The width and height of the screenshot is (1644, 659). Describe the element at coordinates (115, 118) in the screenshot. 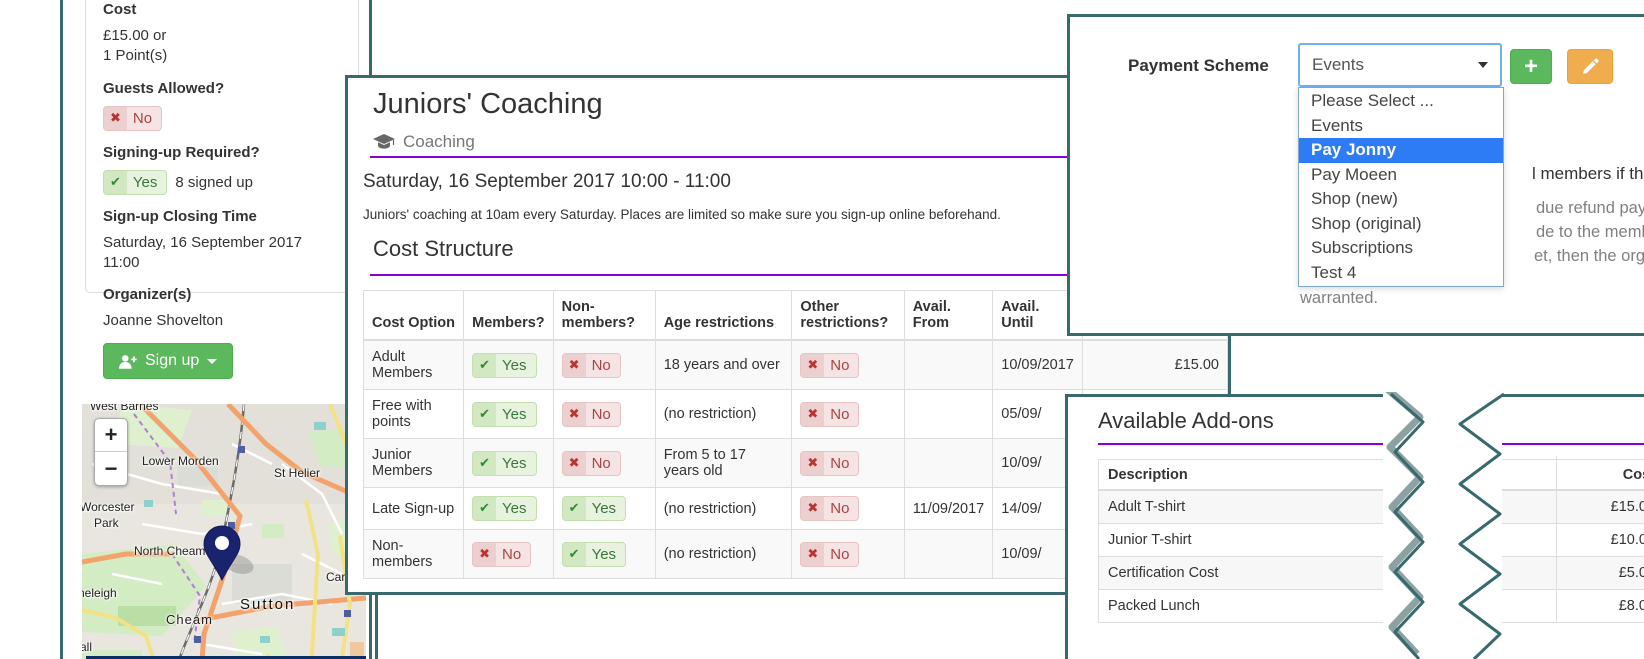

I see `cross-icon` at that location.